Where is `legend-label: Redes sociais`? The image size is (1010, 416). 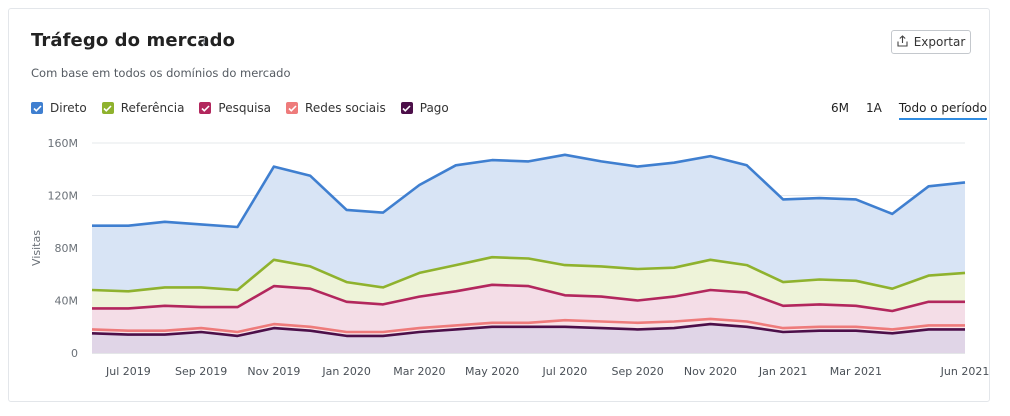
legend-label: Redes sociais is located at coordinates (345, 108).